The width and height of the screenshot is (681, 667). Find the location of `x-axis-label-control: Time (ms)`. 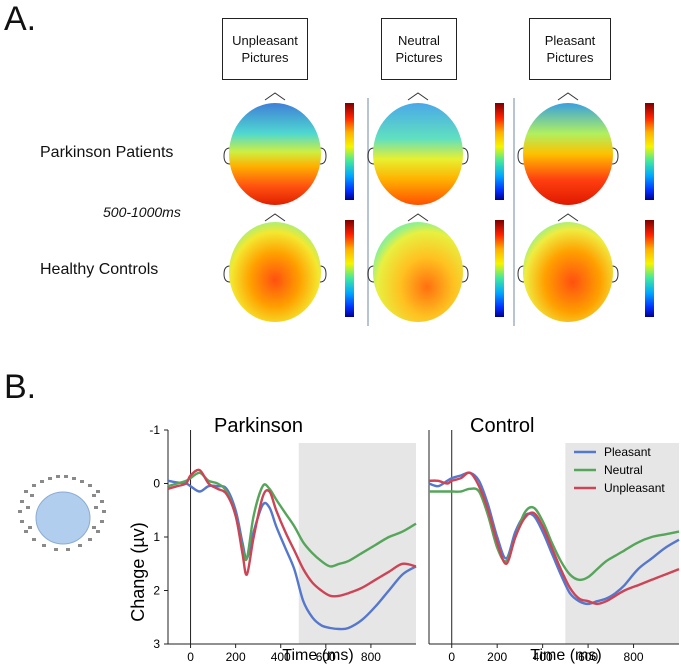

x-axis-label-control: Time (ms) is located at coordinates (565, 655).